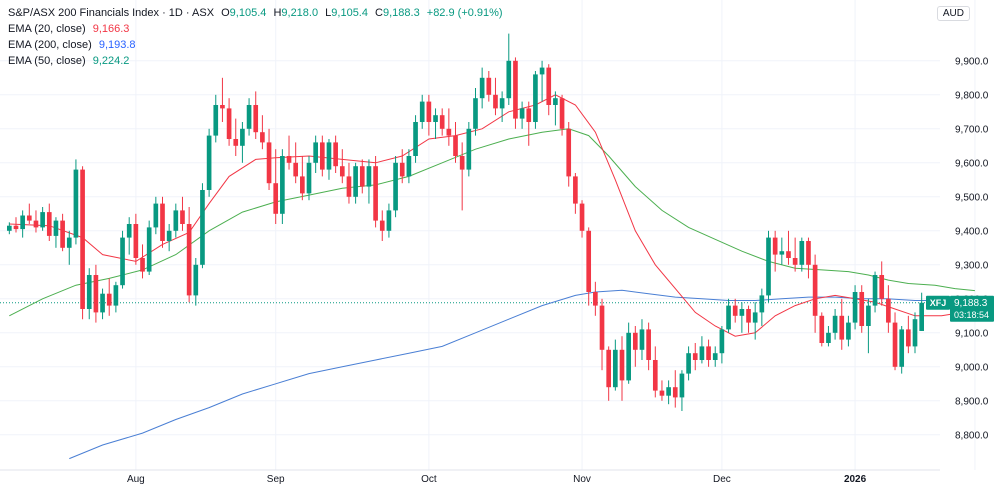 This screenshot has width=1000, height=495. What do you see at coordinates (972, 333) in the screenshot?
I see `price-tick-label: 9,100.0` at bounding box center [972, 333].